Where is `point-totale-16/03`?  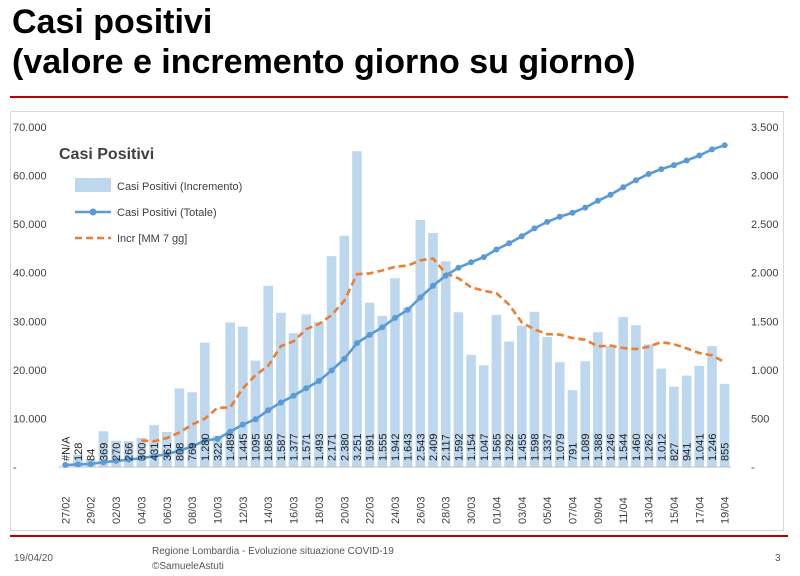 point-totale-16/03 is located at coordinates (293, 395).